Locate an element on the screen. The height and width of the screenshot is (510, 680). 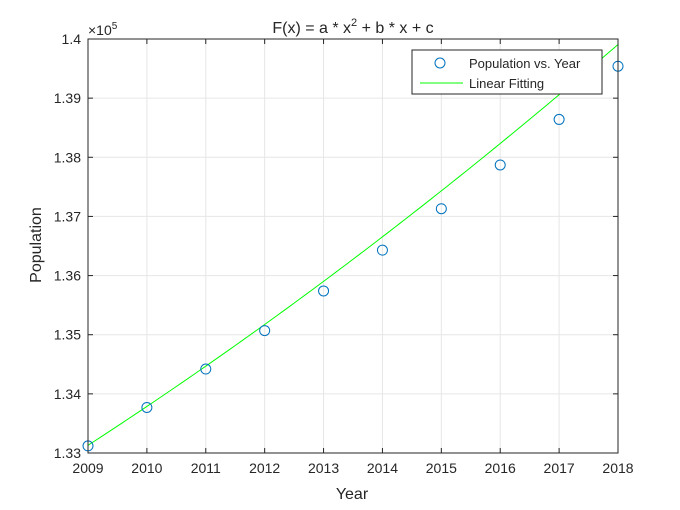
data-point-2015 is located at coordinates (441, 209).